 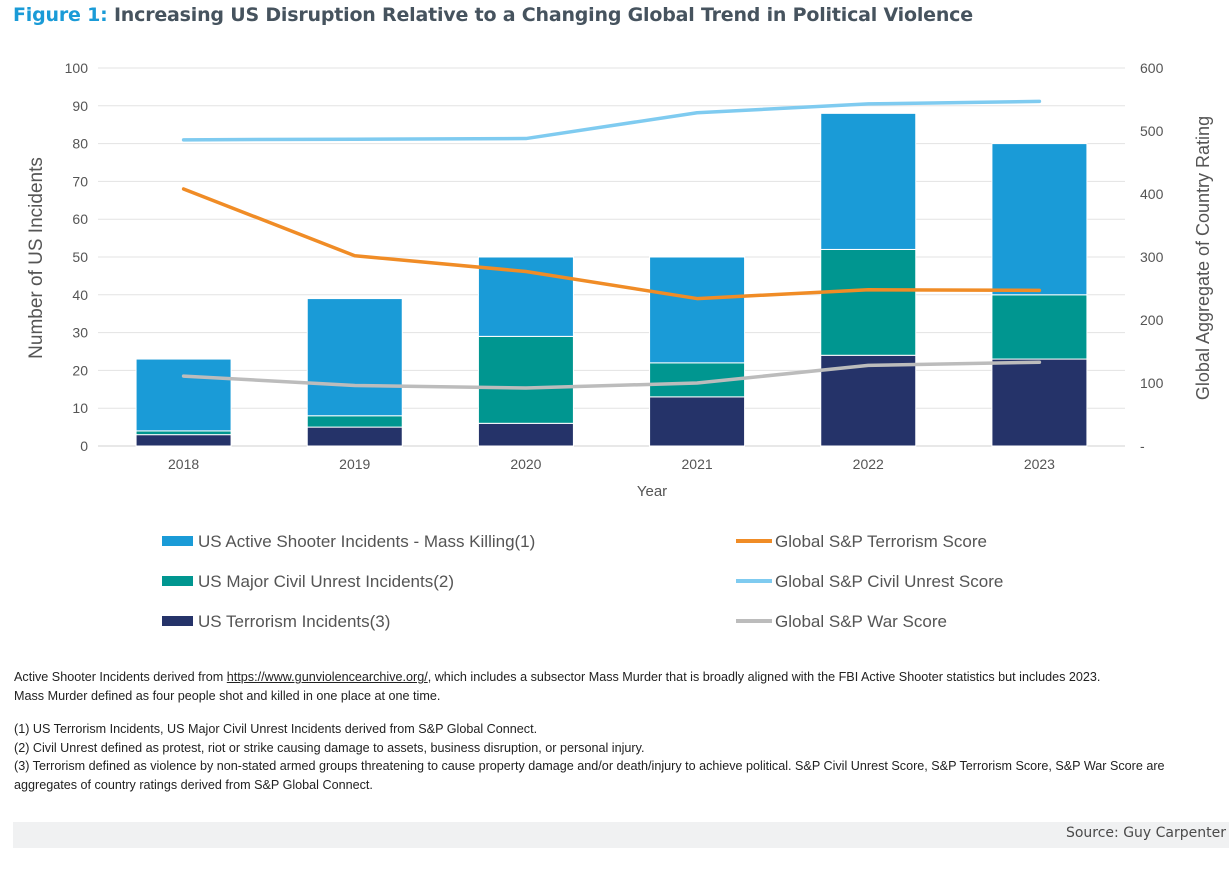 I want to click on y2-tick-label: 100, so click(x=1152, y=383).